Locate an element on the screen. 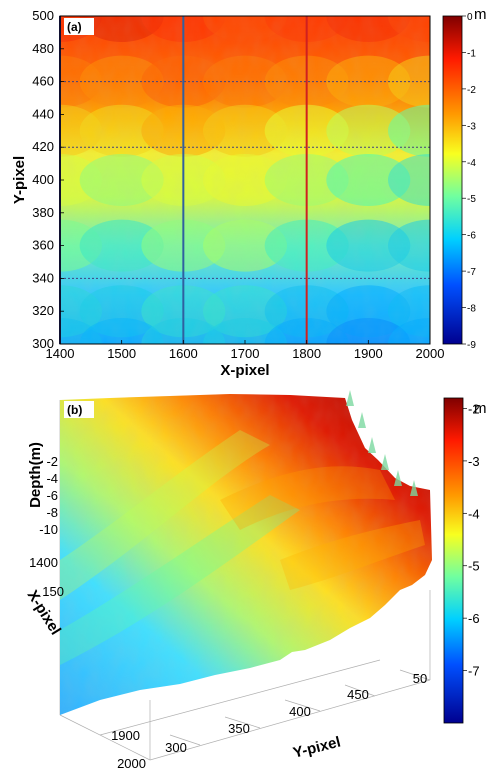 This screenshot has height=769, width=500. panel-b-label: (b) is located at coordinates (74, 410).